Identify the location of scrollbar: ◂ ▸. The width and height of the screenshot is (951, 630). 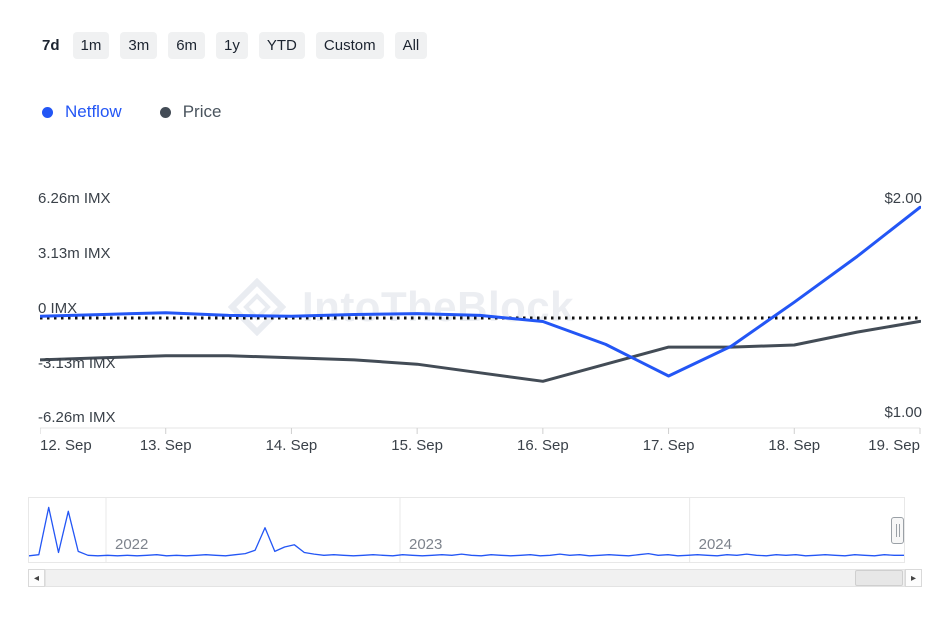
(475, 578).